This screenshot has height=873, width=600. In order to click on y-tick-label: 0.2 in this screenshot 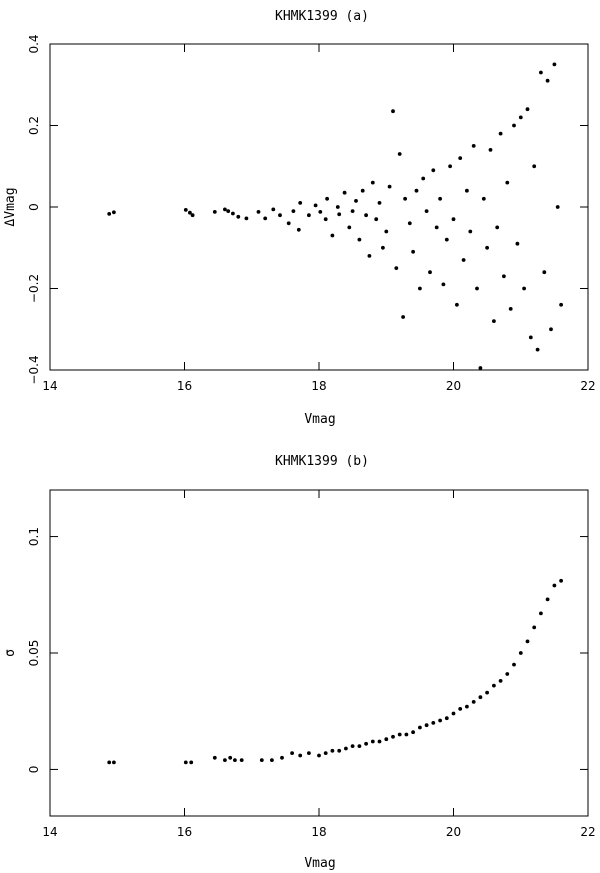, I will do `click(34, 125)`.